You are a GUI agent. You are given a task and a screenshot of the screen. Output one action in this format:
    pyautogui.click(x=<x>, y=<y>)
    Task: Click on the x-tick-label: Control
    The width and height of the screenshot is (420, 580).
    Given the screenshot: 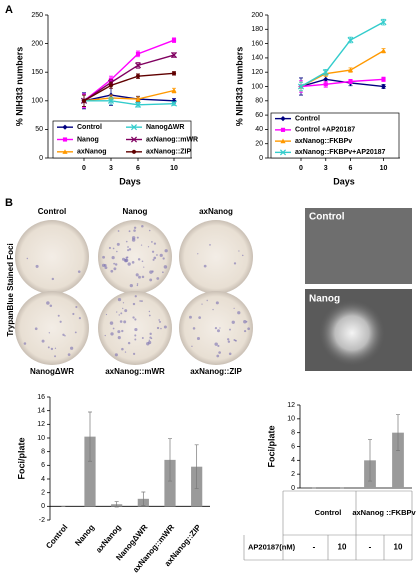 What is the action you would take?
    pyautogui.click(x=56, y=537)
    